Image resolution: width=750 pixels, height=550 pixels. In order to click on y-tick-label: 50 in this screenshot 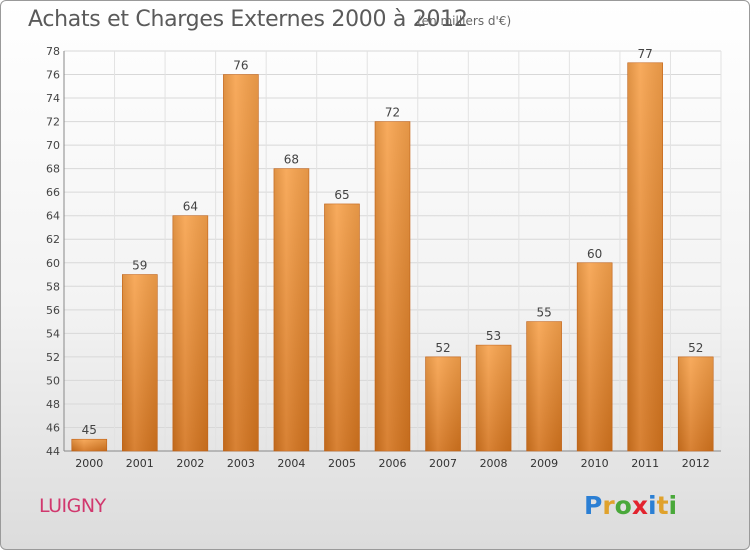, I will do `click(53, 380)`.